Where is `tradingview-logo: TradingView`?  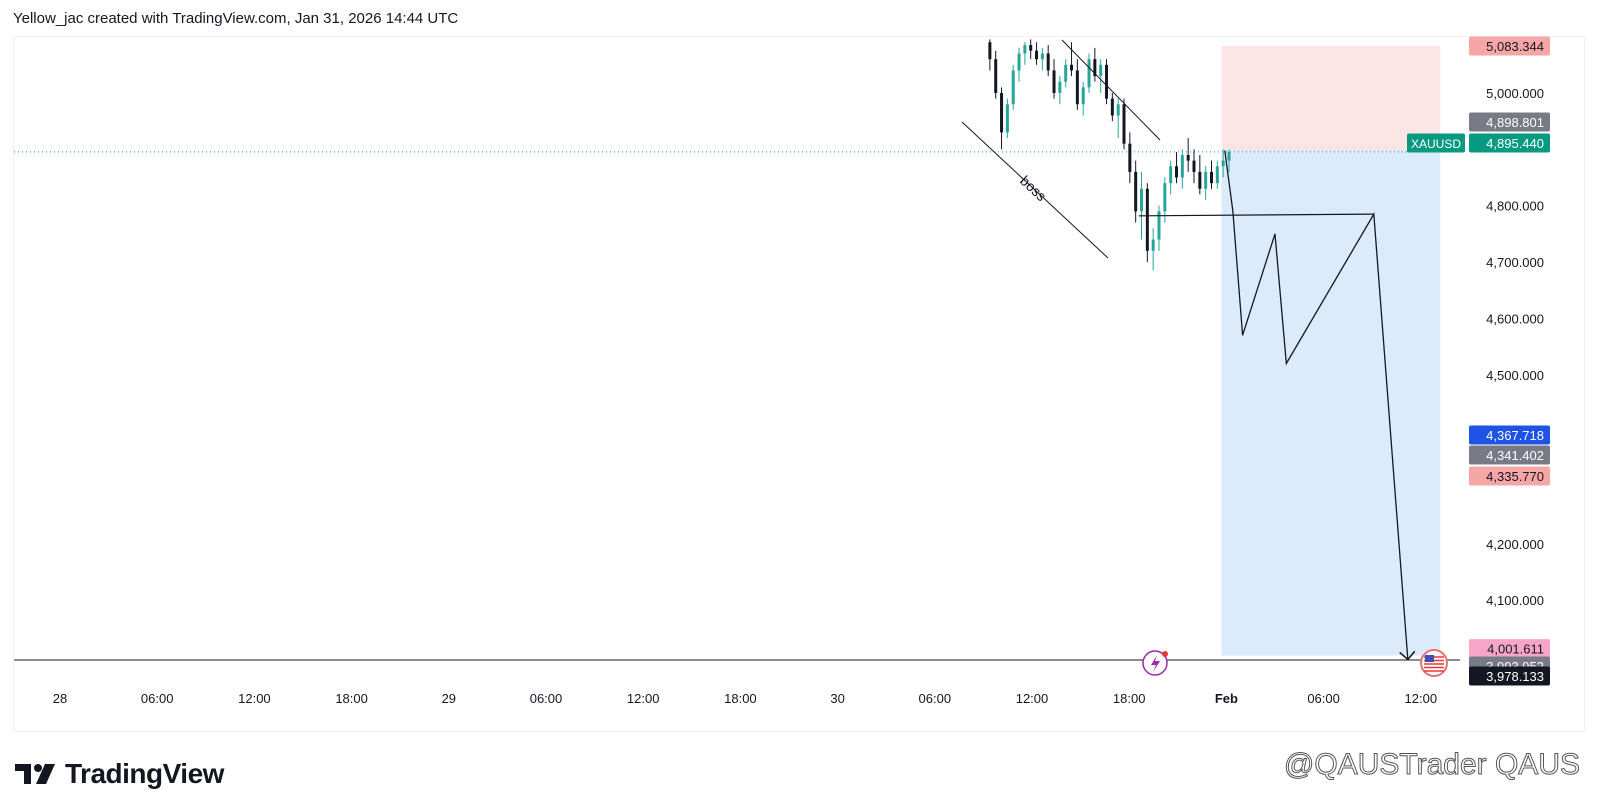 tradingview-logo: TradingView is located at coordinates (119, 774).